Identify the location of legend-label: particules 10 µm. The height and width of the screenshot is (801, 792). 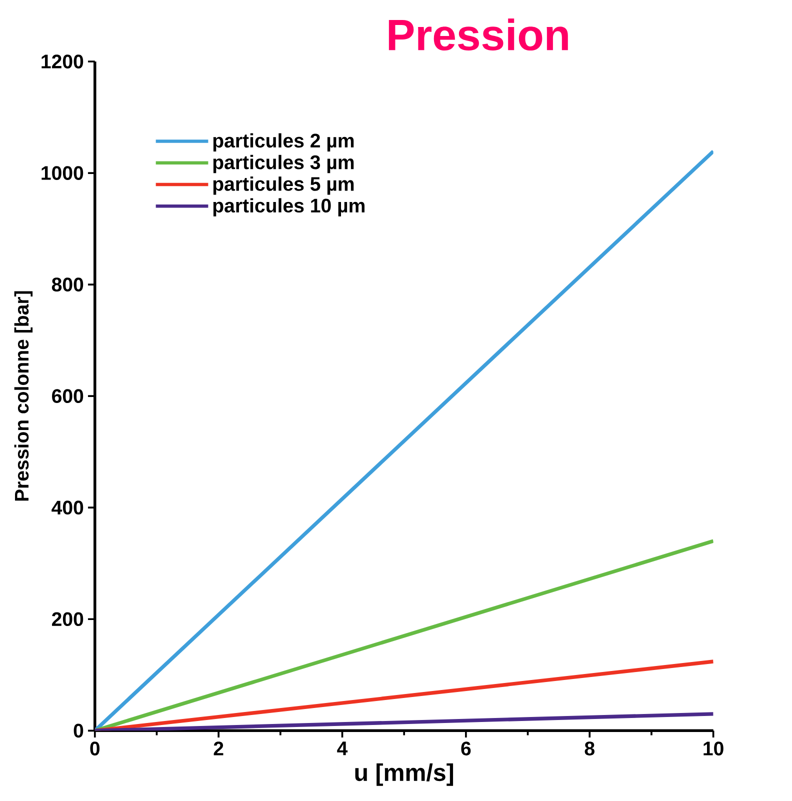
(289, 207).